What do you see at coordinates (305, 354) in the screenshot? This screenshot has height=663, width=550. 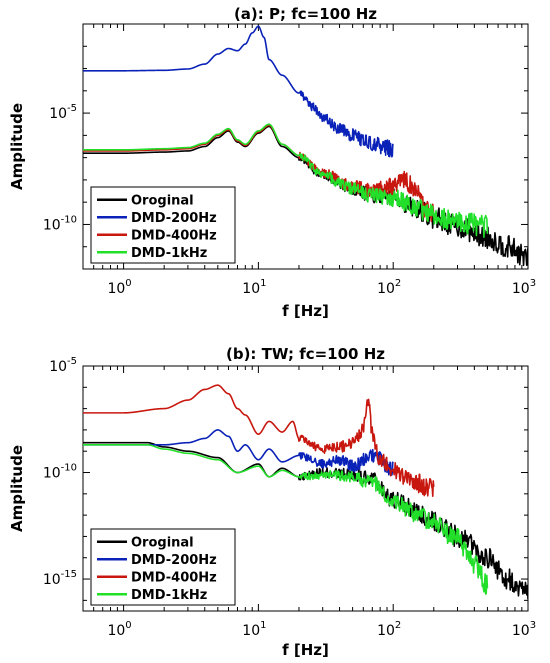 I see `chart-title: (b): TW; fc=100 Hz` at bounding box center [305, 354].